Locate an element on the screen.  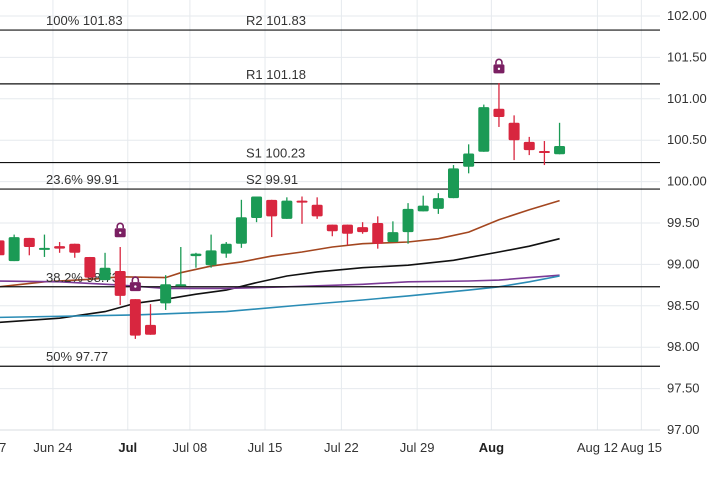
x-tick-label: Jul is located at coordinates (127, 447).